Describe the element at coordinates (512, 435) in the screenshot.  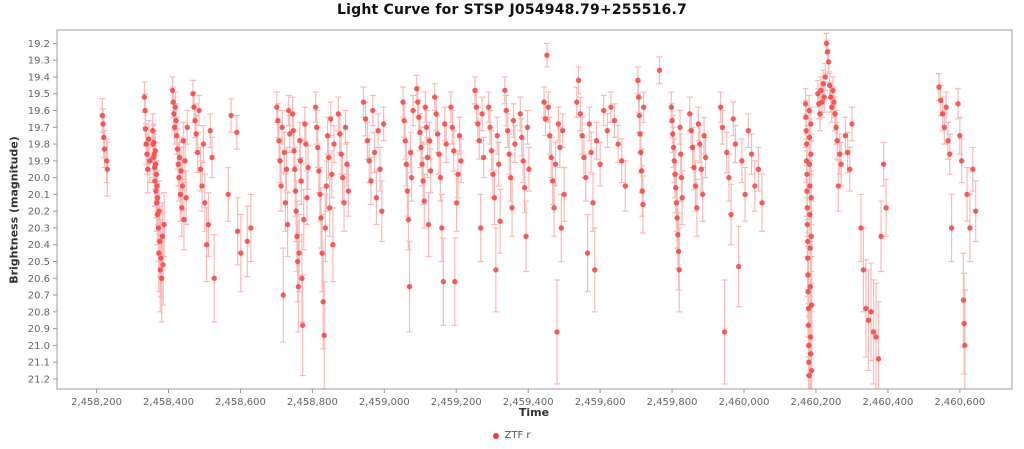
I see `legend: ZTF r` at that location.